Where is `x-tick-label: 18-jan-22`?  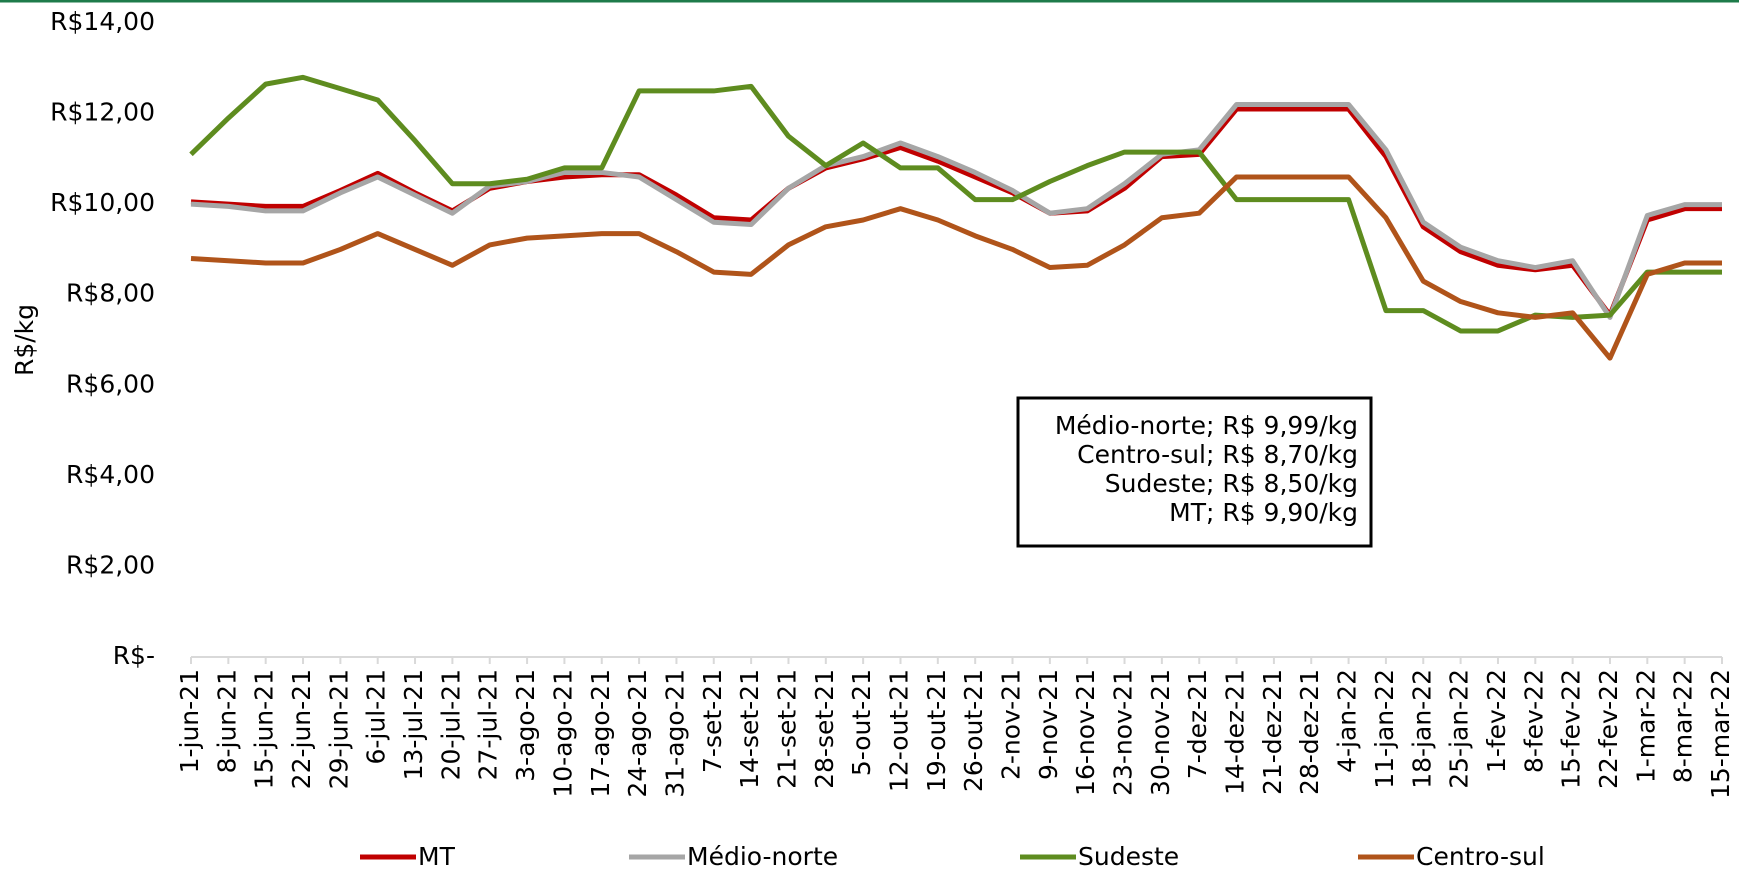 x-tick-label: 18-jan-22 is located at coordinates (1421, 729).